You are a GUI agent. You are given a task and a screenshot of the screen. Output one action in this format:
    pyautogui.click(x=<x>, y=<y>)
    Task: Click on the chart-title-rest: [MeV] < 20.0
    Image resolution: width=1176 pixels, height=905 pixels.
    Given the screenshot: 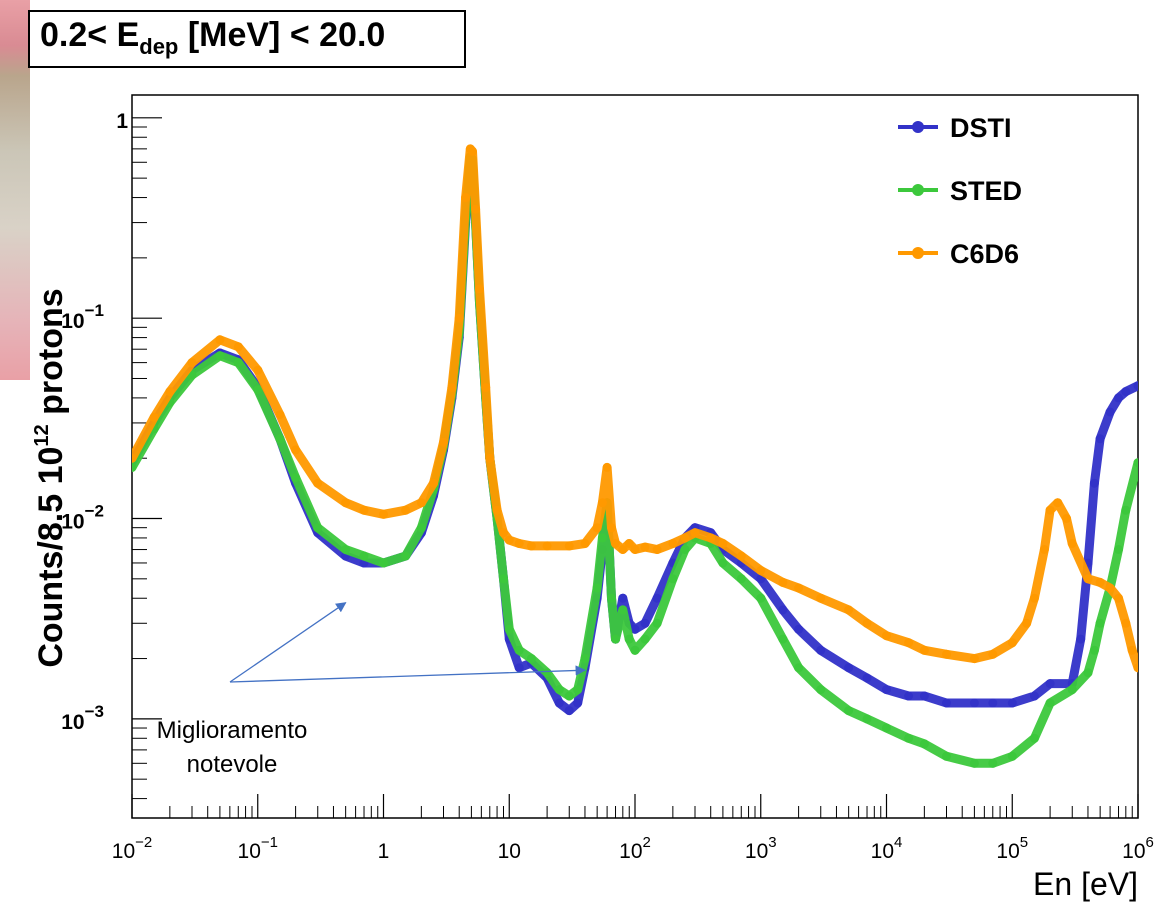 What is the action you would take?
    pyautogui.click(x=282, y=35)
    